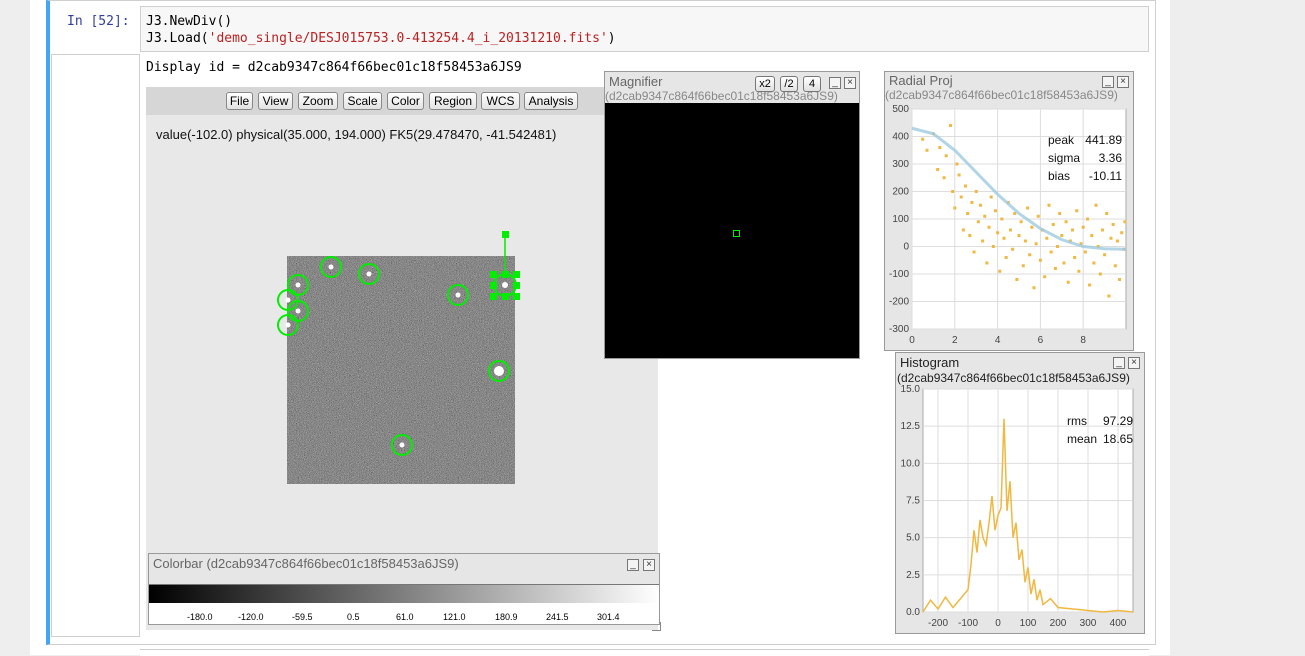 The width and height of the screenshot is (1305, 656). What do you see at coordinates (506, 617) in the screenshot?
I see `colorbar-tick: 180.9` at bounding box center [506, 617].